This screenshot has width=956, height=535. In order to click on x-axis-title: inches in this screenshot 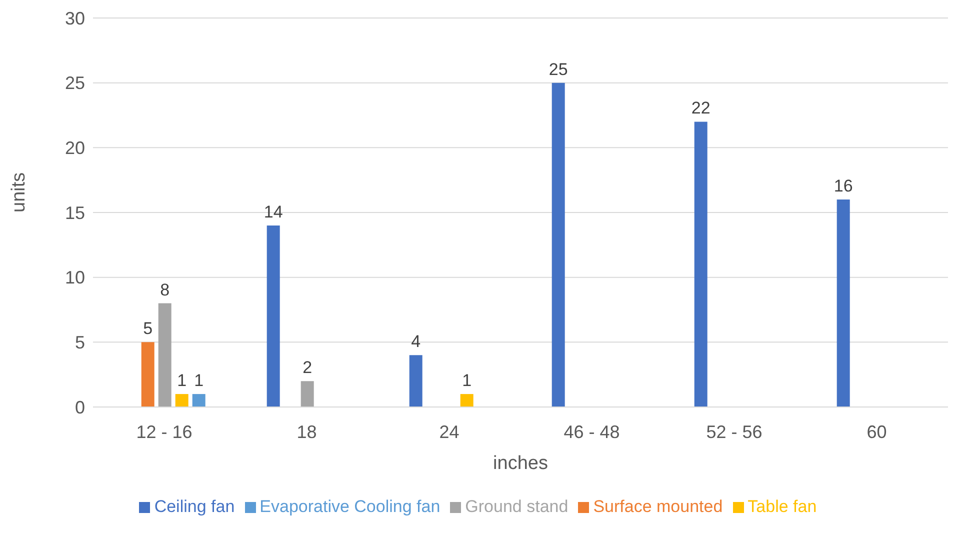, I will do `click(520, 463)`.